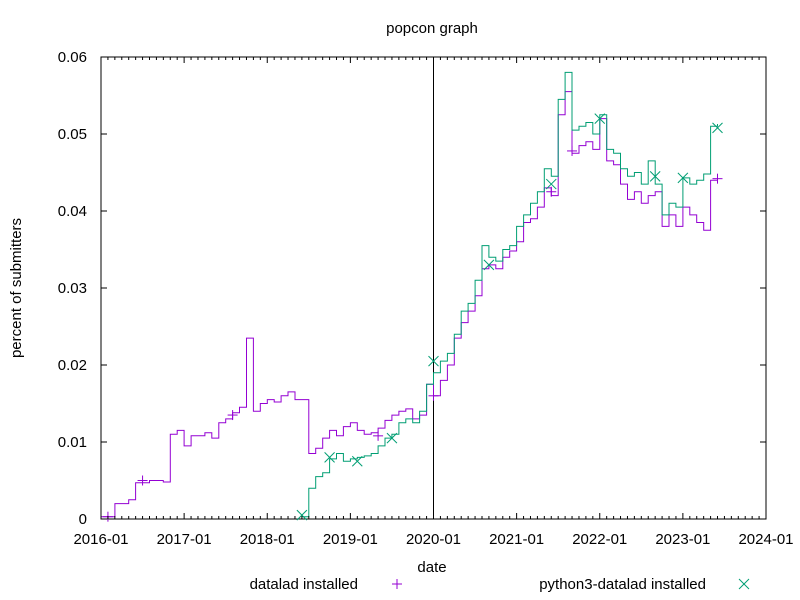 The height and width of the screenshot is (600, 800). I want to click on legend-marker-python3-datalad, so click(744, 584).